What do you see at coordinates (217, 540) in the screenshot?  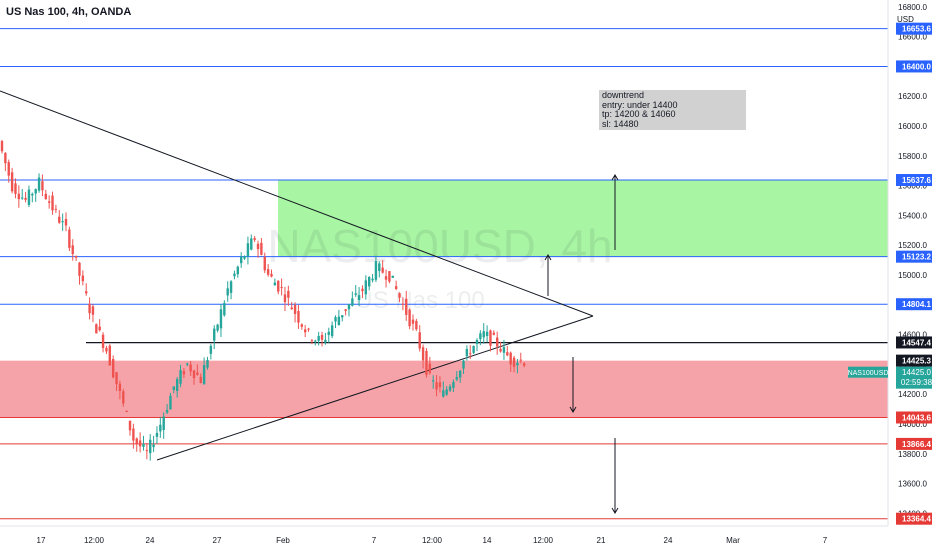 I see `x-tick-label: 27` at bounding box center [217, 540].